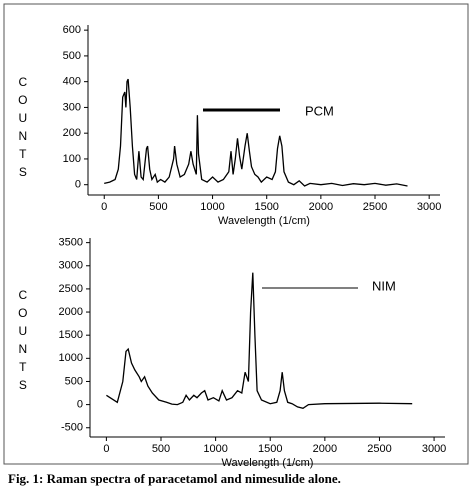  Describe the element at coordinates (256, 132) in the screenshot. I see `spectrum-line` at that location.